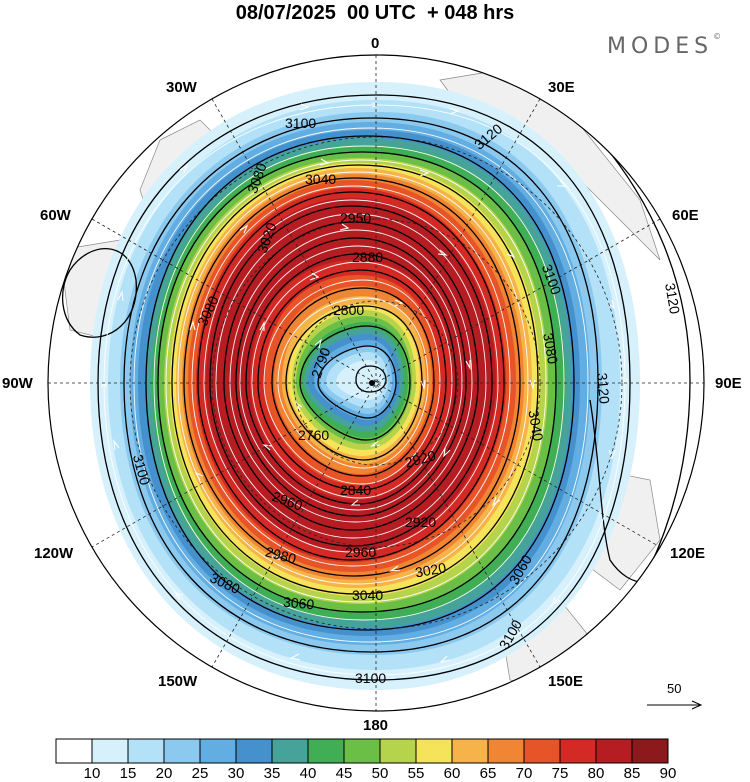 The image size is (750, 782). I want to click on map-title: 08/07/2025 00 UTC + 048 hrs, so click(375, 13).